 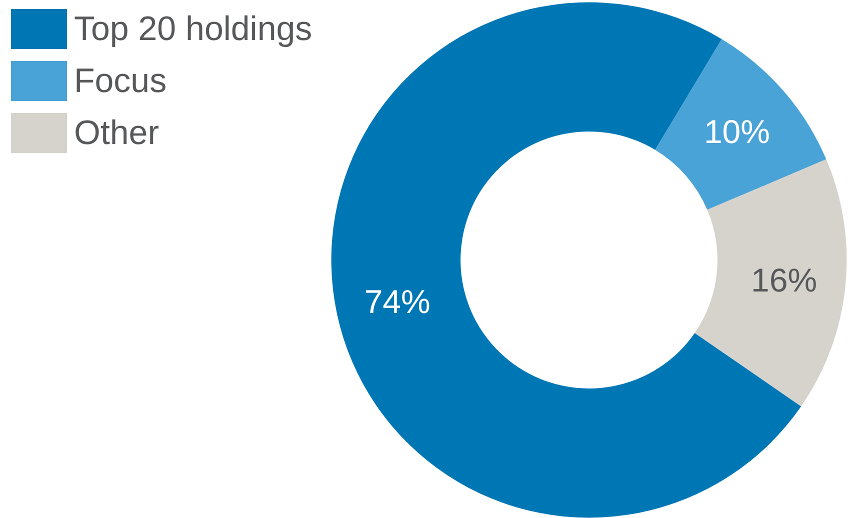 I want to click on legend-label: Other, so click(x=117, y=133).